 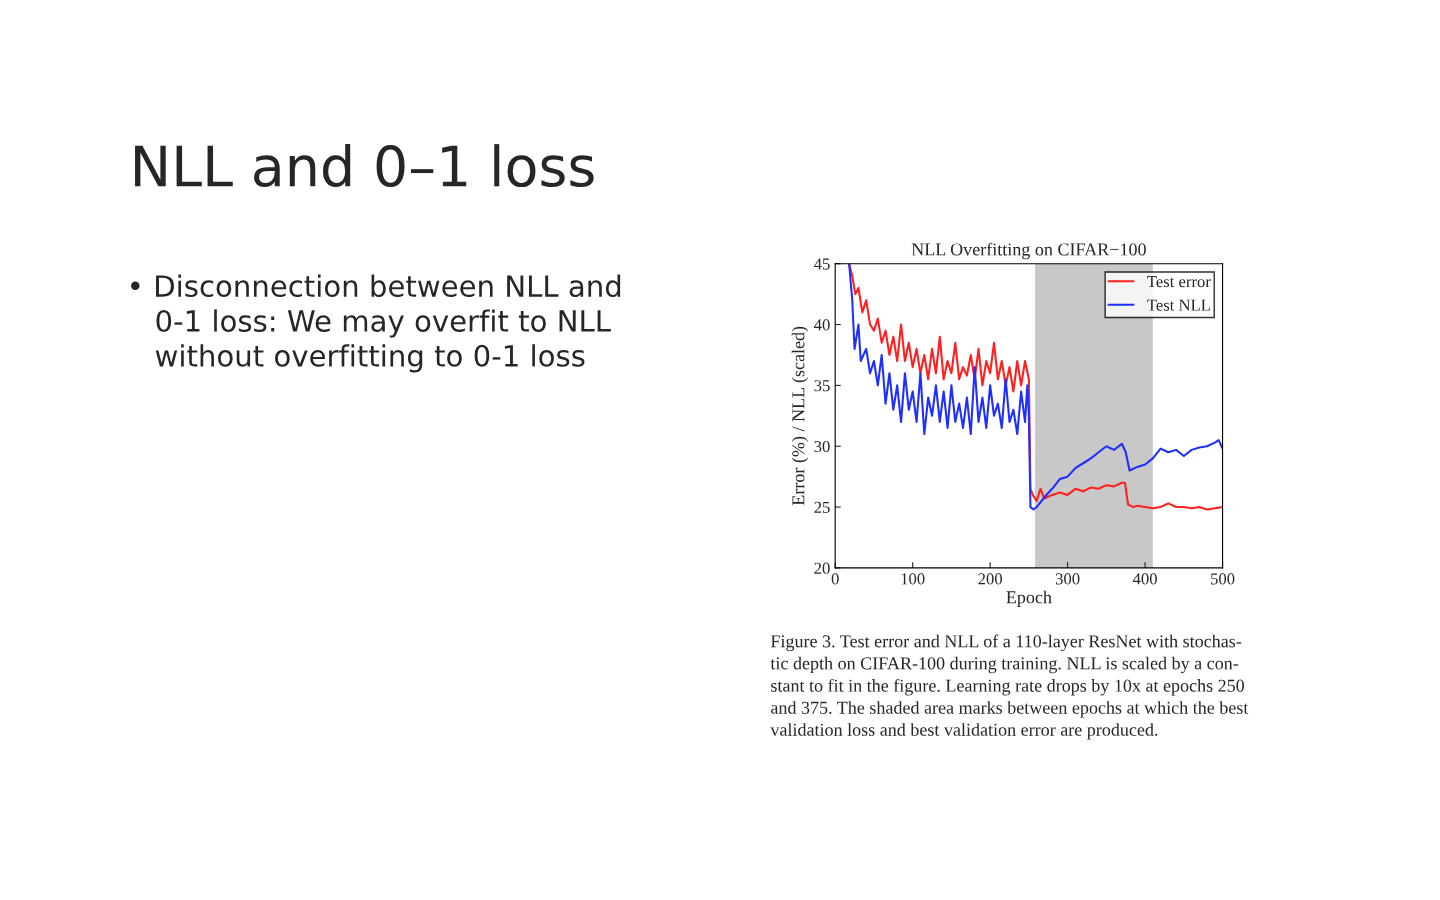 I want to click on text: • Disconnection between NLL and 0-1 loss: We may overfit to NLL without overfitting to 0-1 loss, so click(x=376, y=323).